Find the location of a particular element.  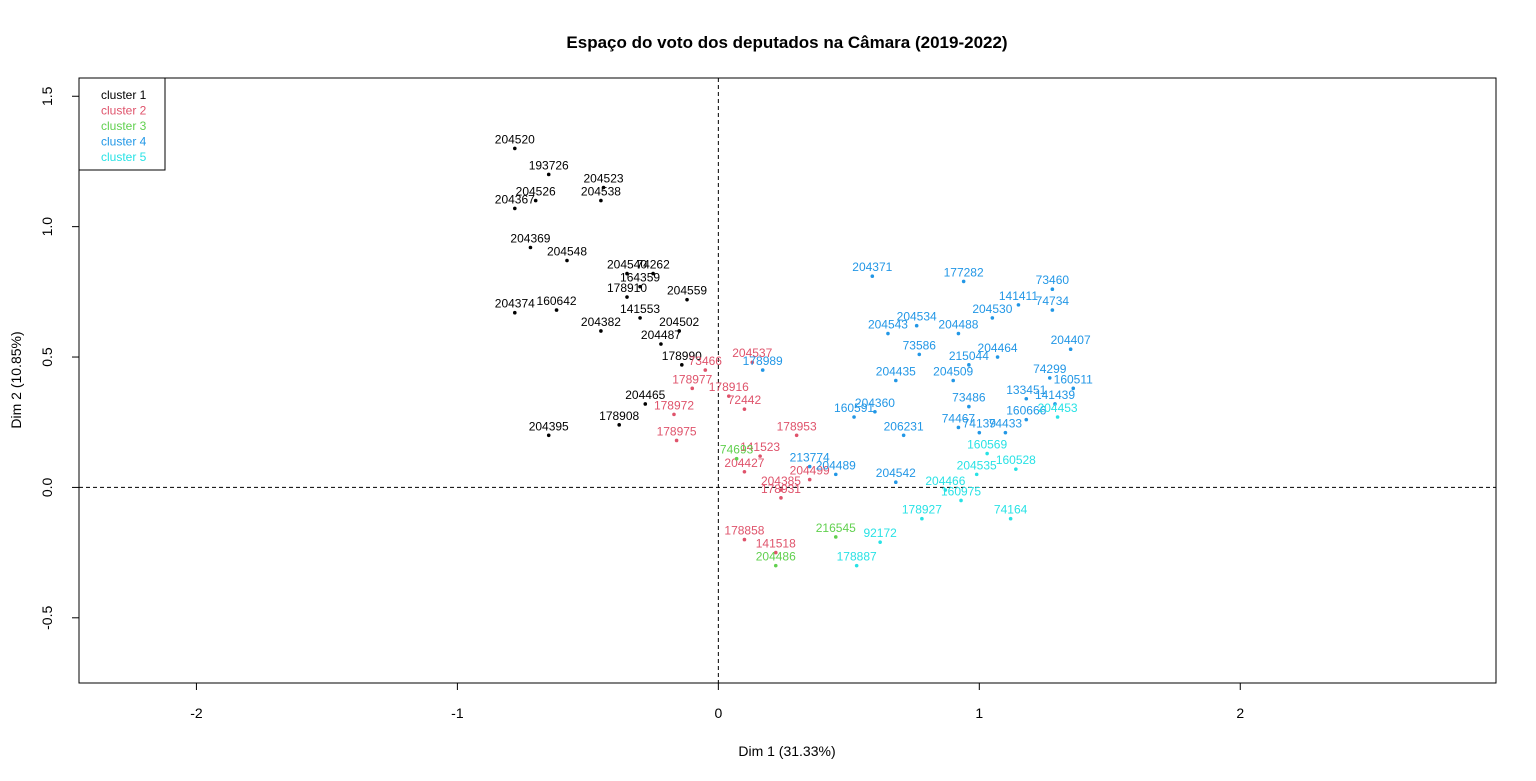

point-label: 204367 is located at coordinates (515, 199).